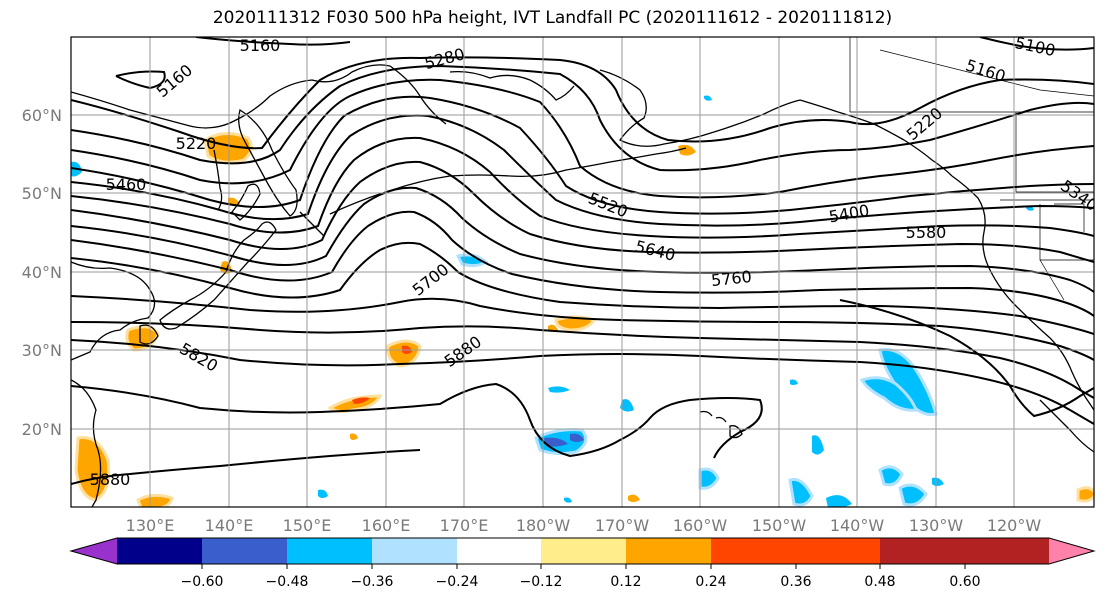  Describe the element at coordinates (372, 582) in the screenshot. I see `colorbar-tick-label: −0.36` at that location.